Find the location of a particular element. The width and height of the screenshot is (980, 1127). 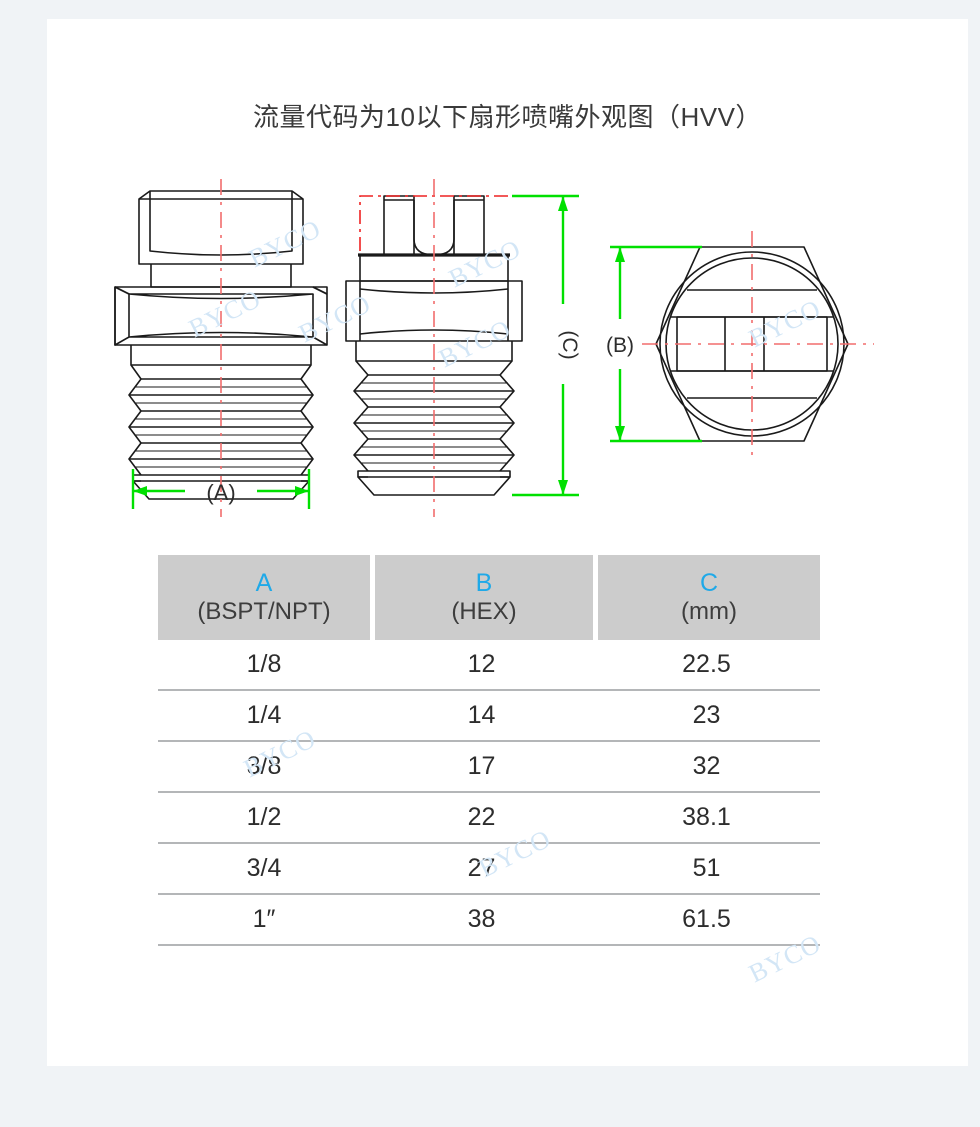

front-view-svg: (C) is located at coordinates (463, 348).